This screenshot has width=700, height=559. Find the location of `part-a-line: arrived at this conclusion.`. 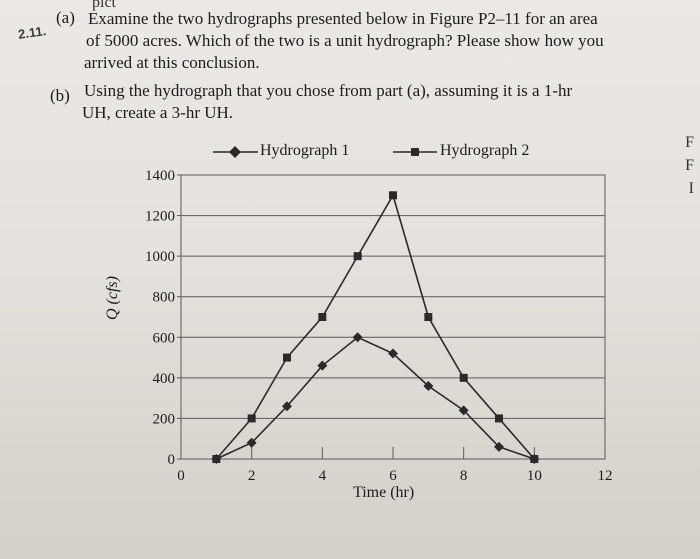

part-a-line: arrived at this conclusion. is located at coordinates (172, 62).